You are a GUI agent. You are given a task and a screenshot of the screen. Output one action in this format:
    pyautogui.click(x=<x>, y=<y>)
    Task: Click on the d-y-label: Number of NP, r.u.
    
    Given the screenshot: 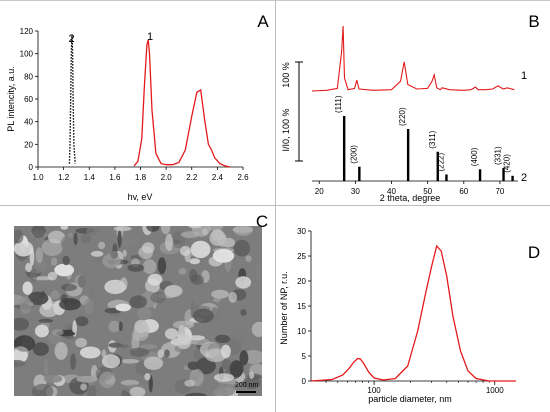 What is the action you would take?
    pyautogui.click(x=284, y=307)
    